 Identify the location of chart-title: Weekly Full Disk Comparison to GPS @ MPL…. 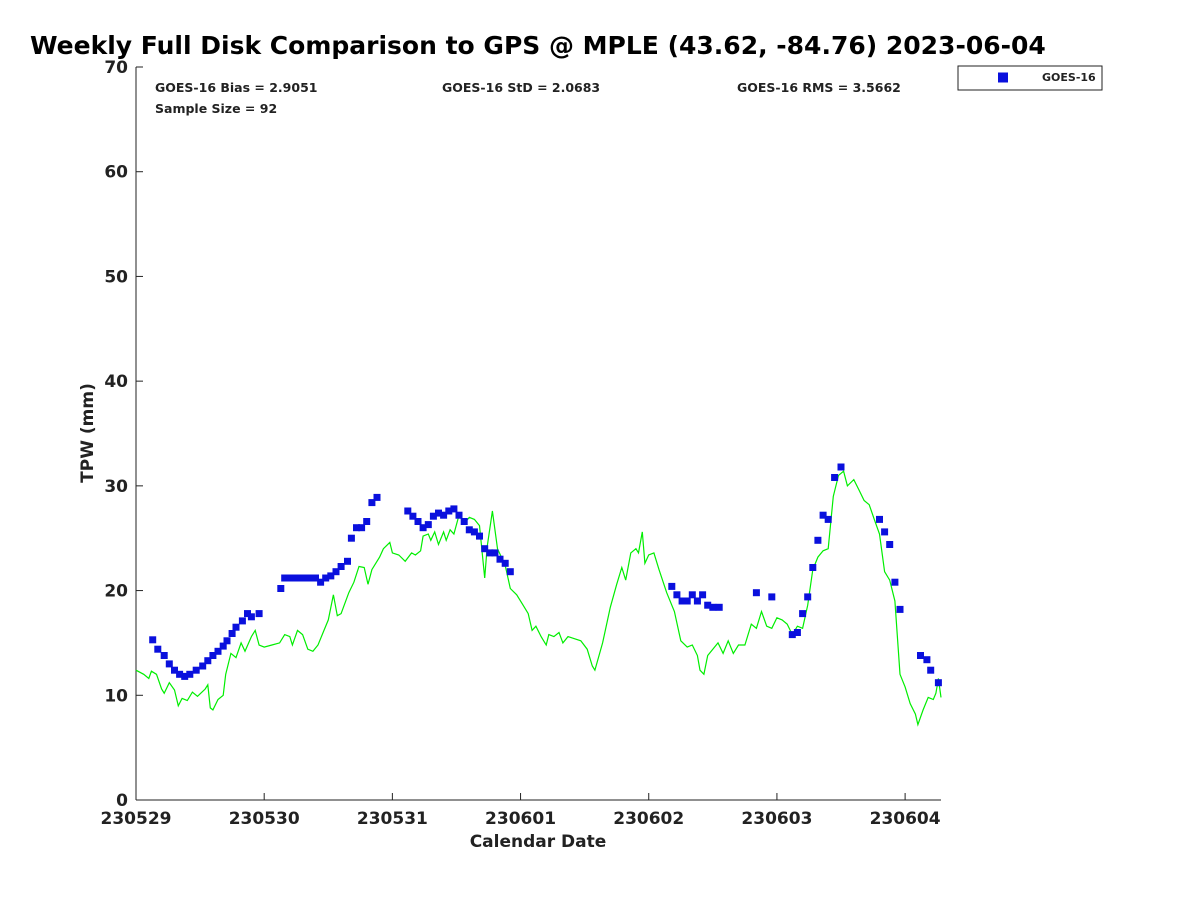
(538, 45).